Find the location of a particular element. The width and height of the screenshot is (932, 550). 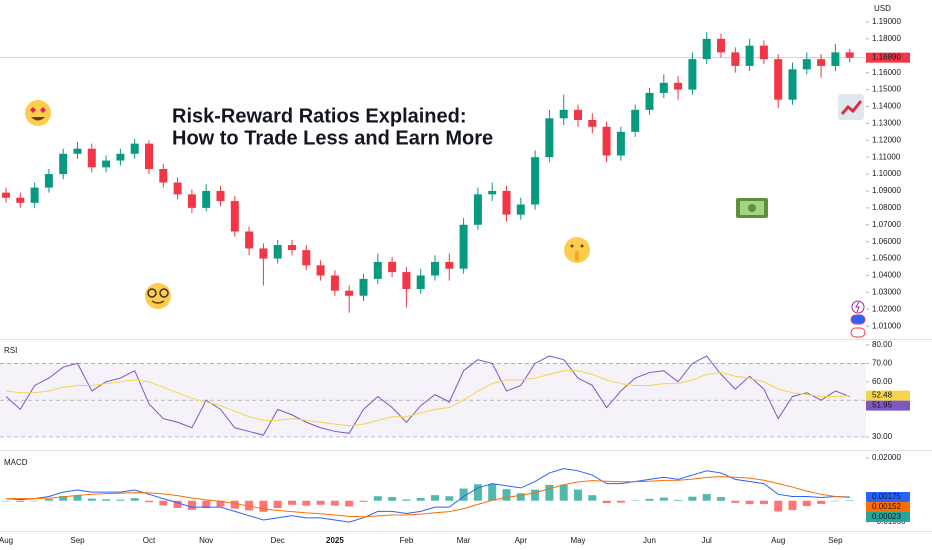

y-tick-label: 30.00 is located at coordinates (882, 436).